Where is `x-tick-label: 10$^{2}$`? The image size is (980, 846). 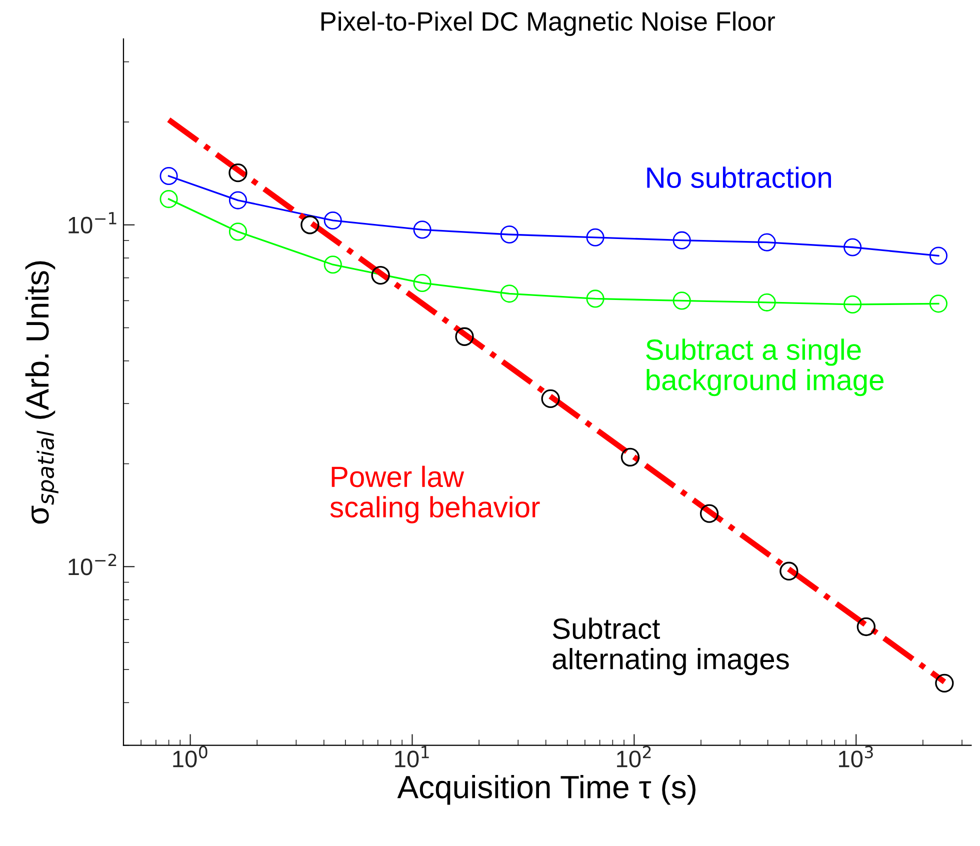
x-tick-label: 10$^{2}$ is located at coordinates (634, 757).